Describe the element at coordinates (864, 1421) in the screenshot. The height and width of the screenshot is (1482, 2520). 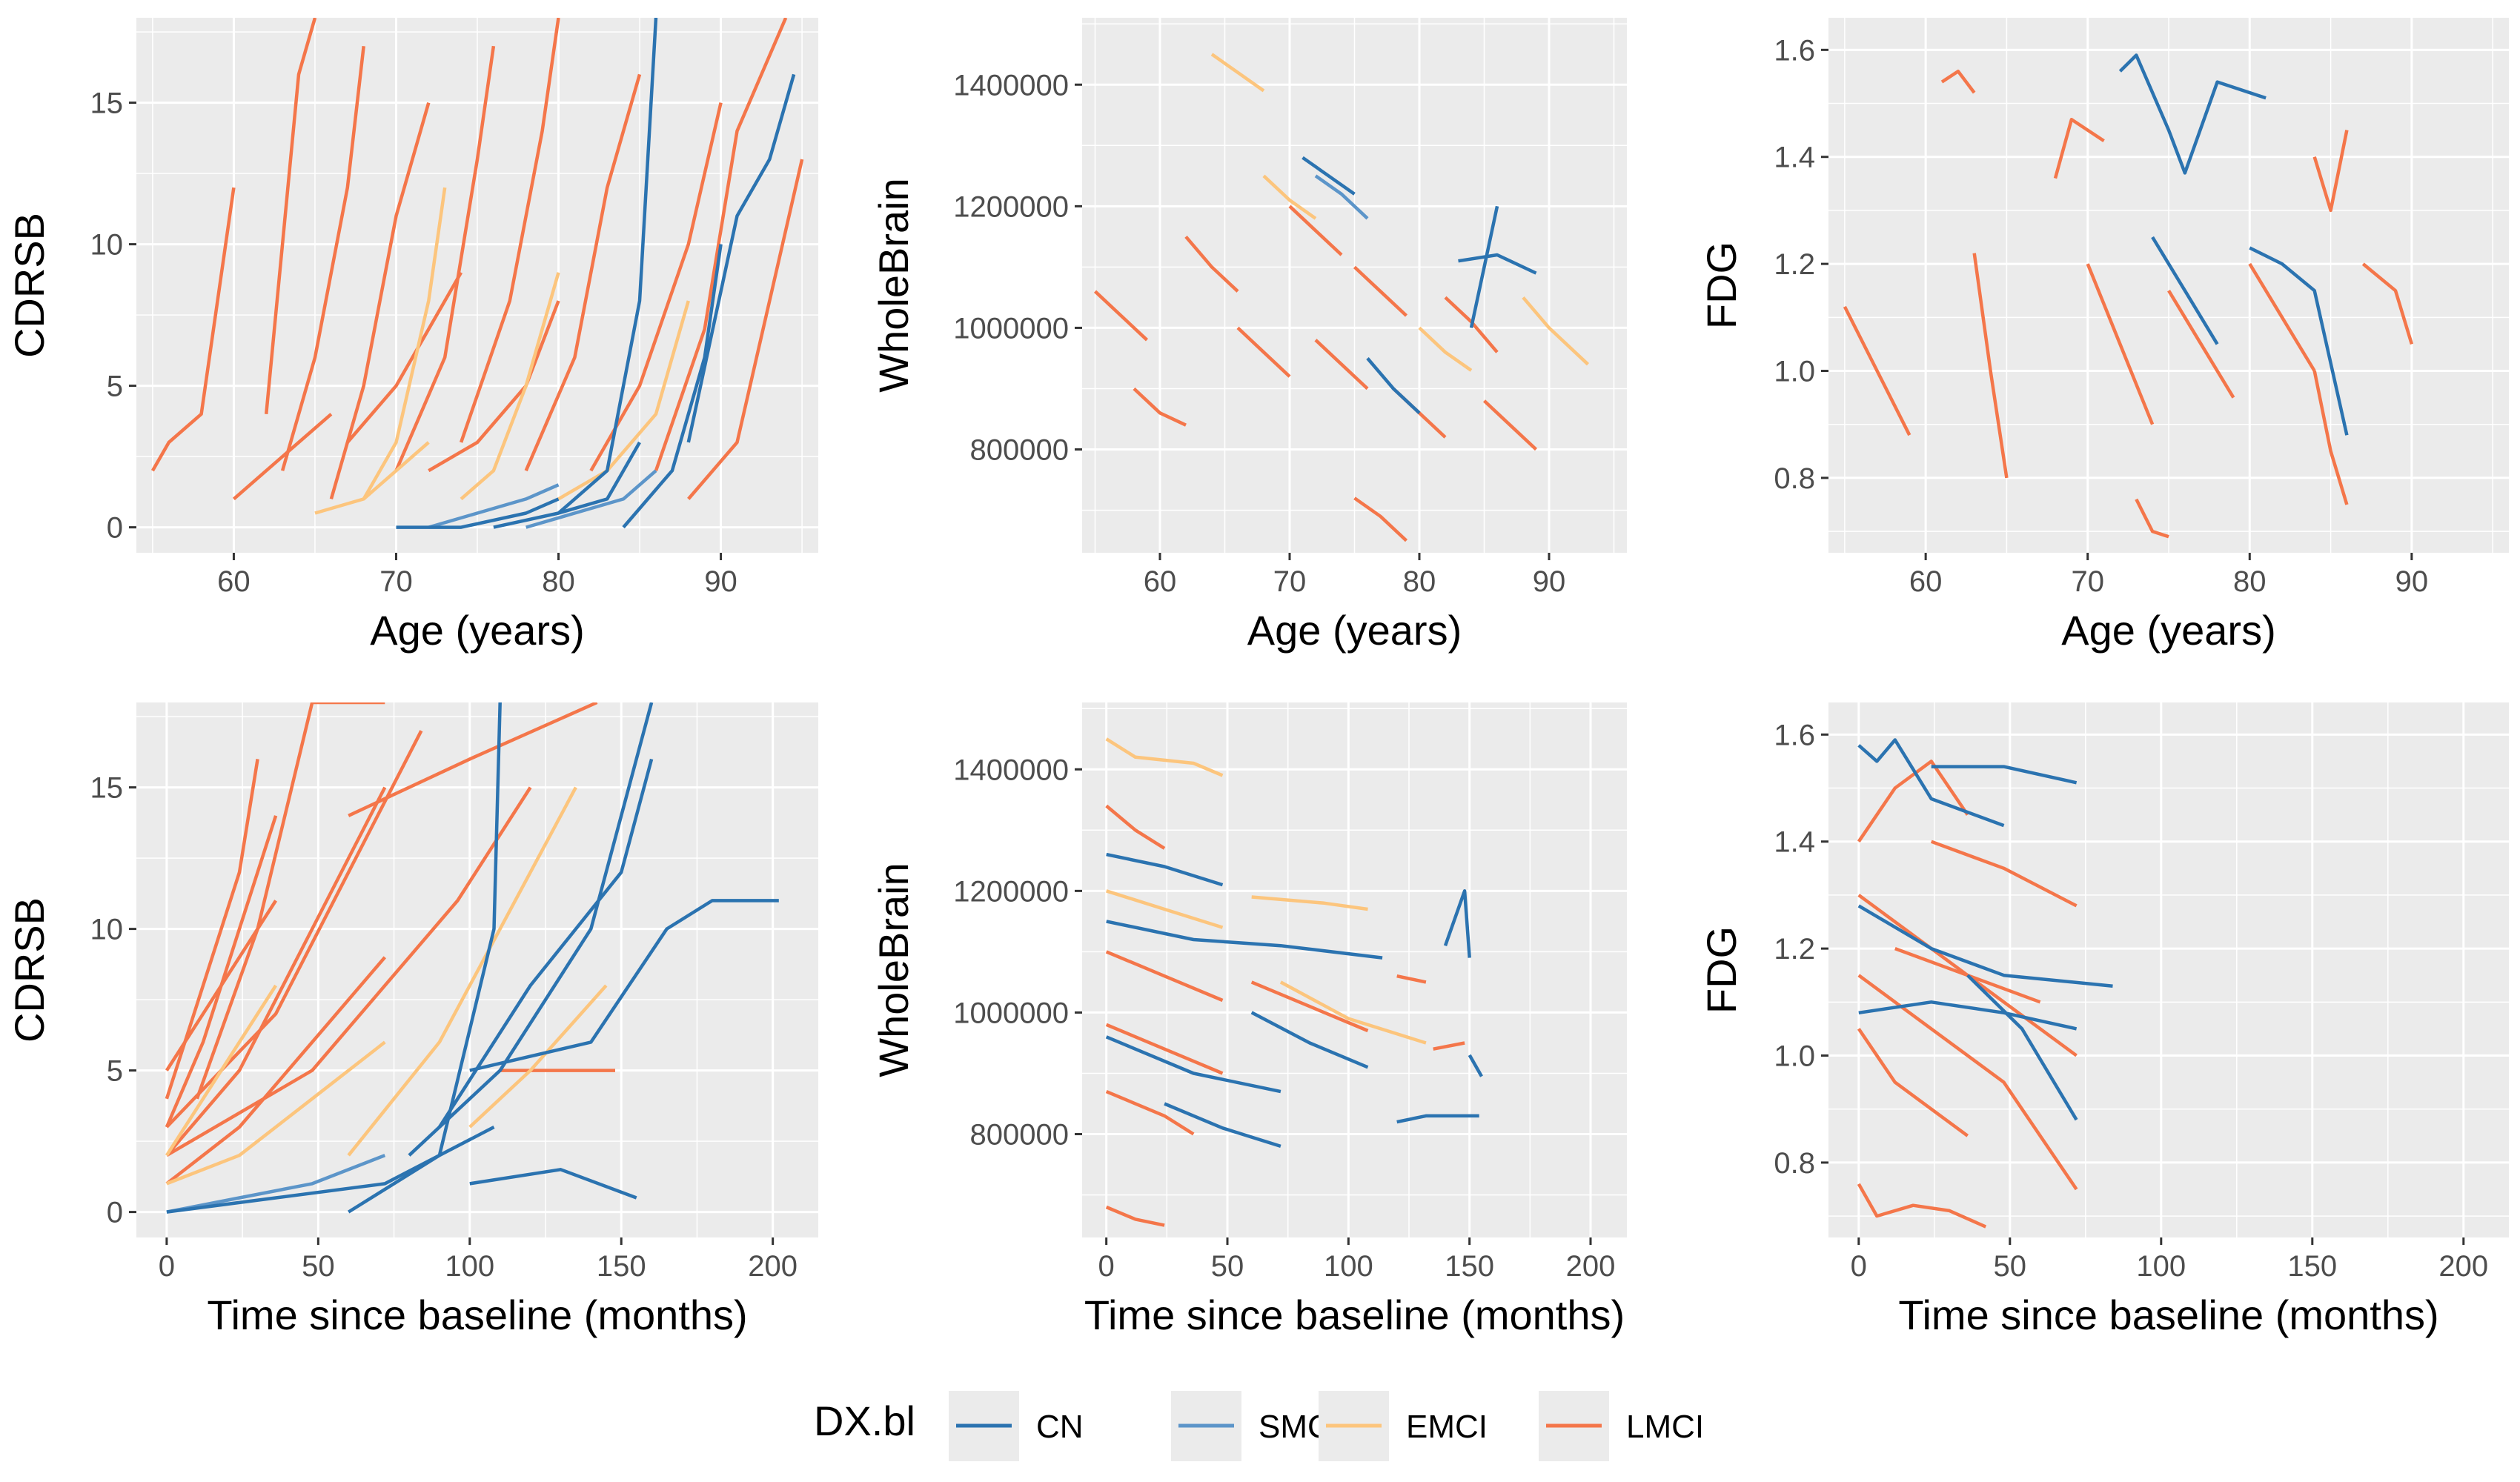
I see `legend-title: DX.bl` at that location.